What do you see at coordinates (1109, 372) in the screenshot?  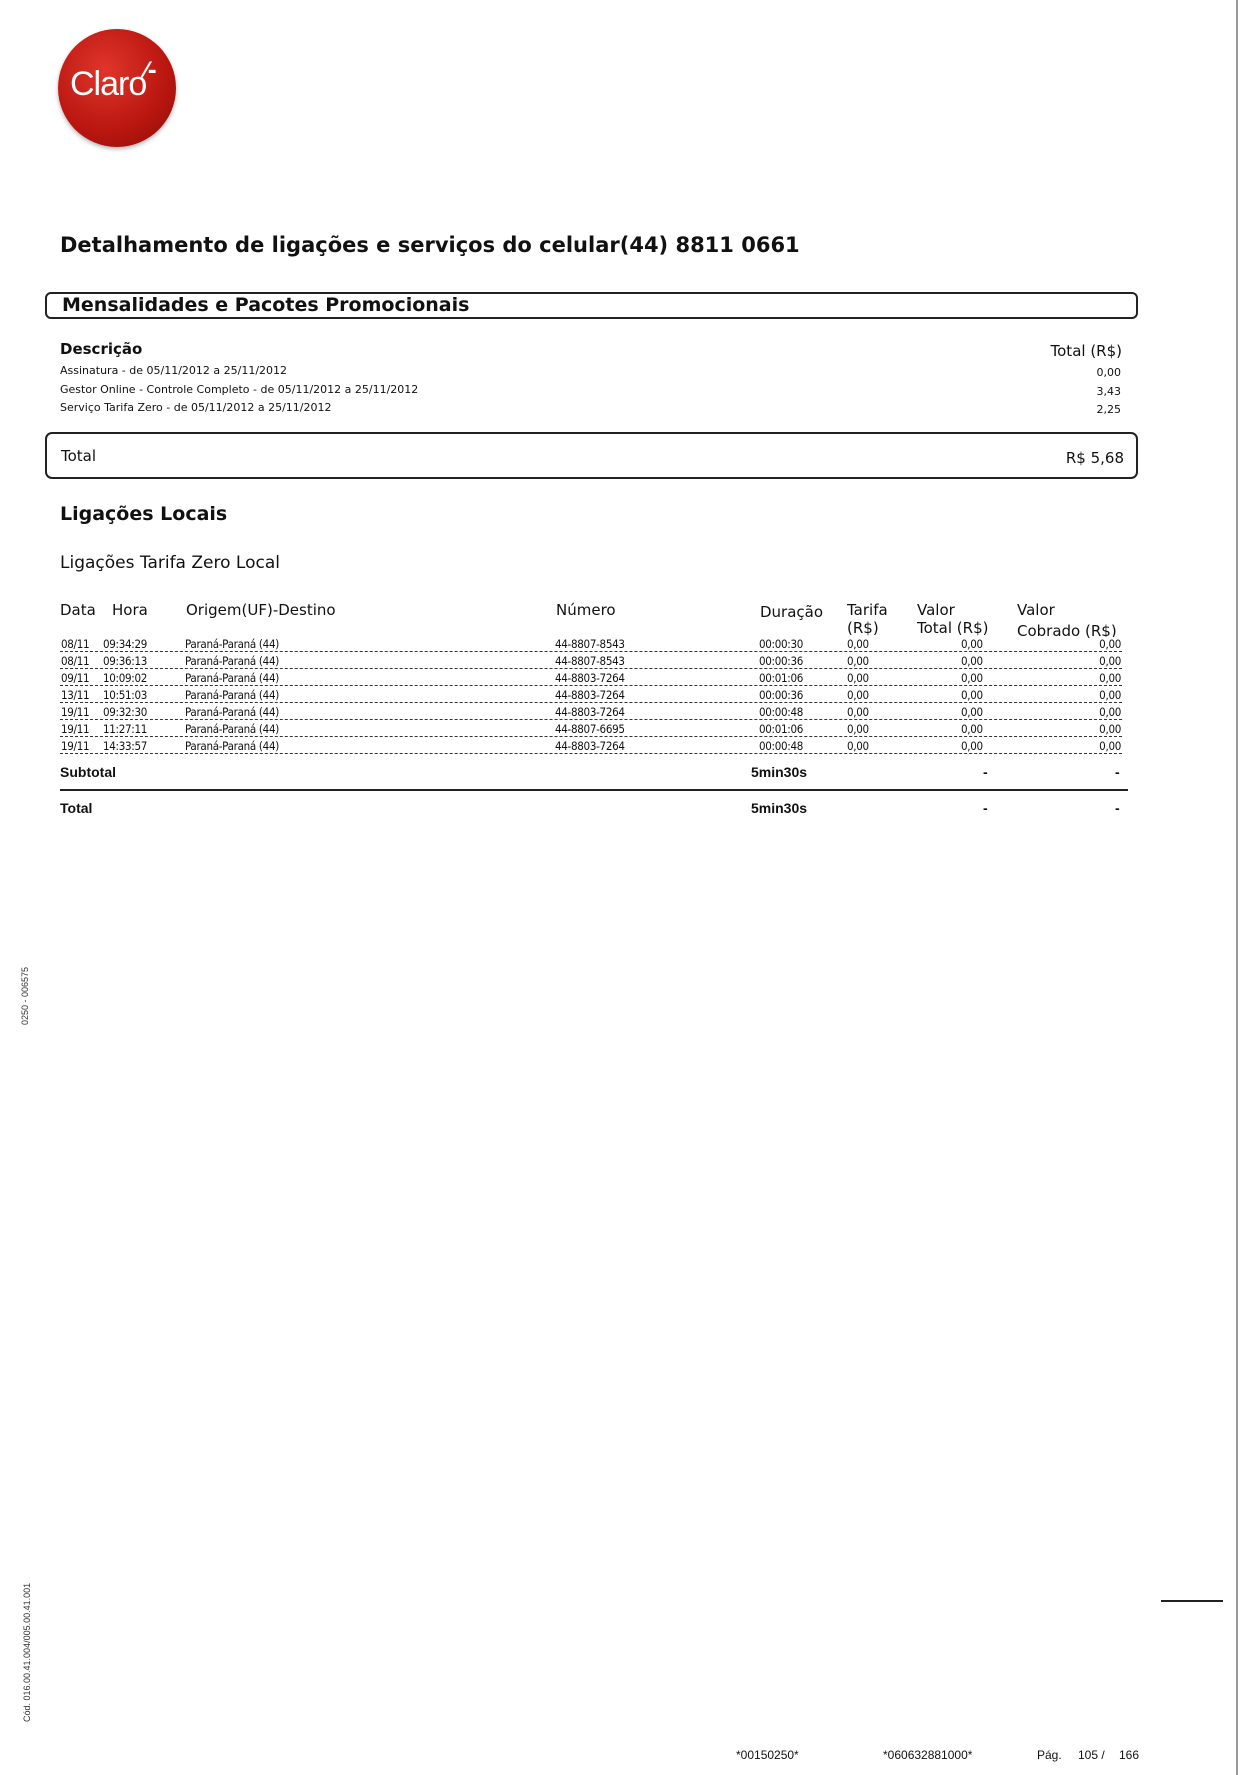 I see `item-total: 0,00` at bounding box center [1109, 372].